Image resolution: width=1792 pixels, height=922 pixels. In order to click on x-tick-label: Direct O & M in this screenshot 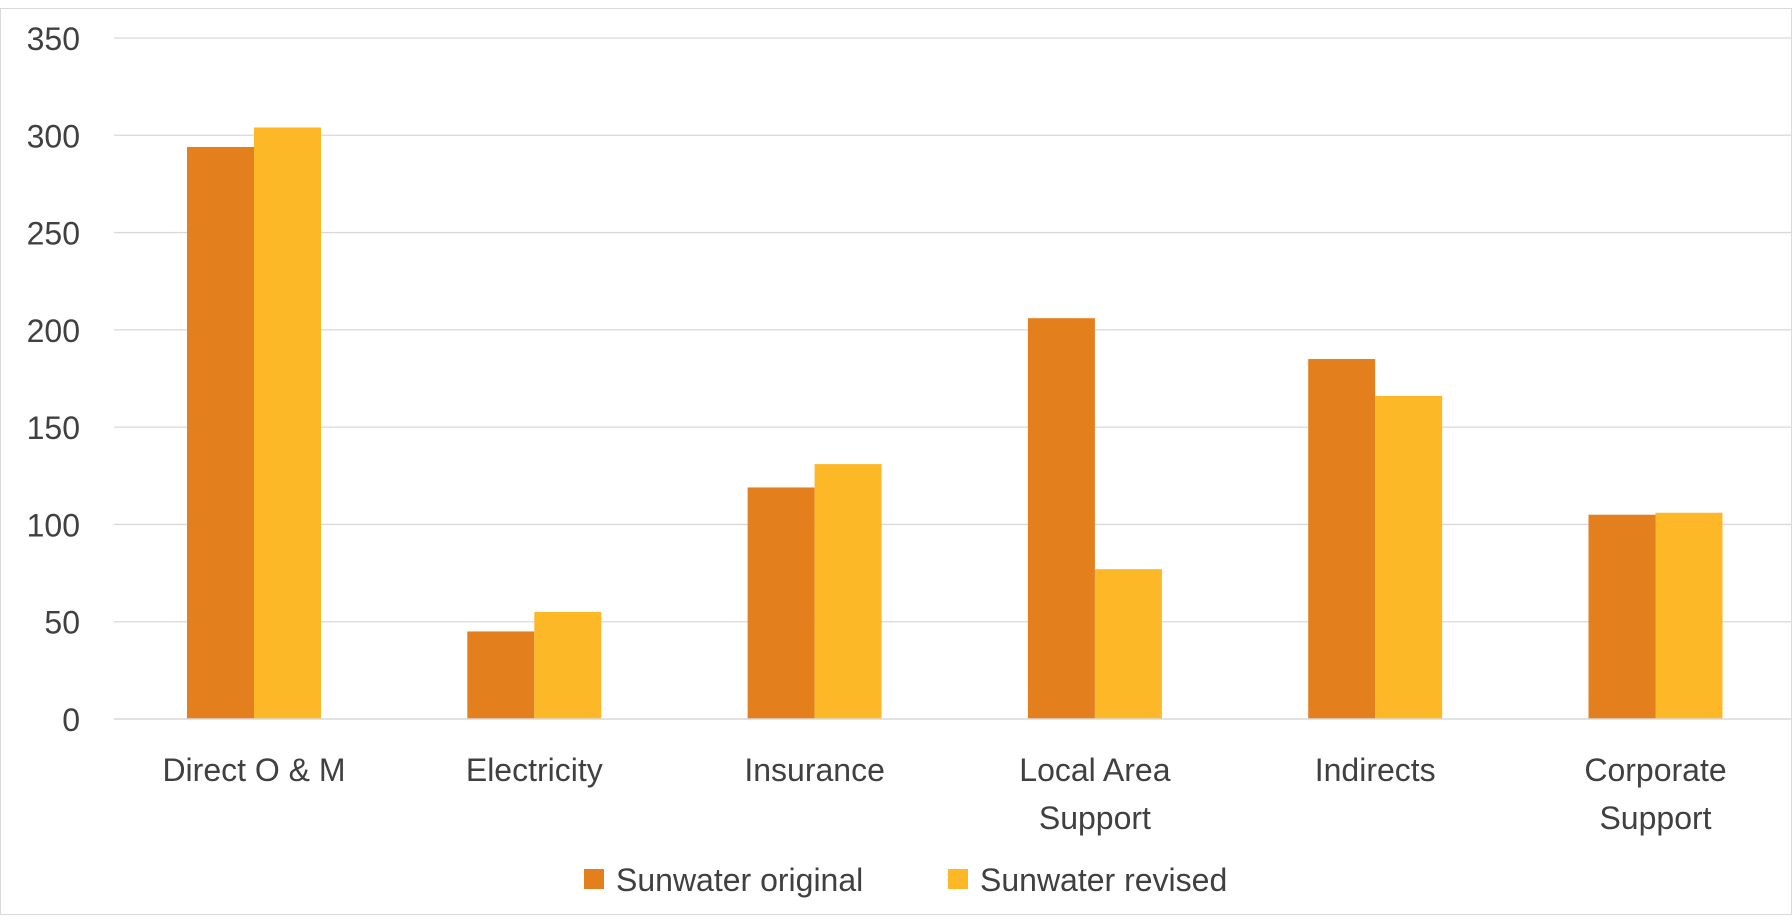, I will do `click(253, 770)`.